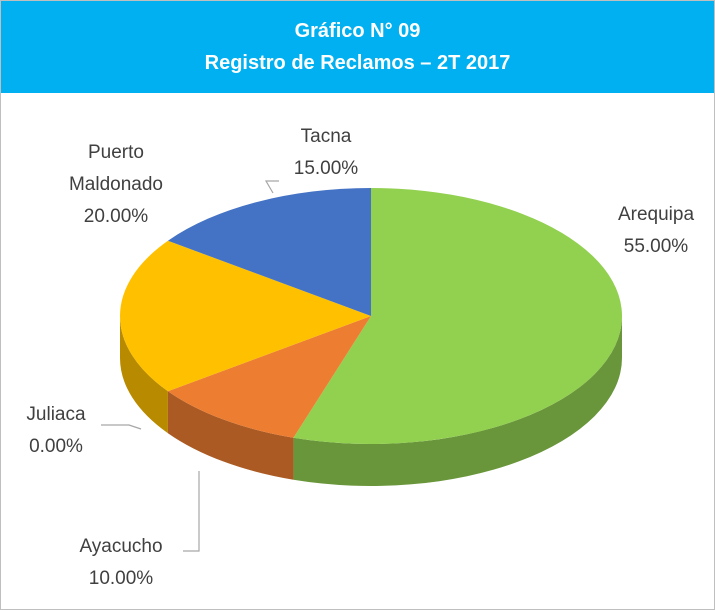 The image size is (715, 610). I want to click on slice-label: Tacna, so click(326, 136).